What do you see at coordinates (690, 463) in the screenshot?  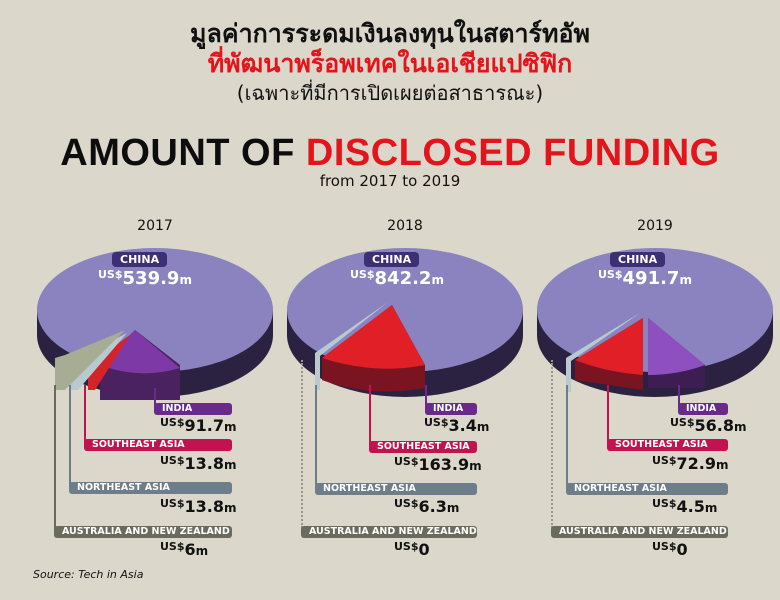 I see `southeast-asia-value: US$72.9m` at bounding box center [690, 463].